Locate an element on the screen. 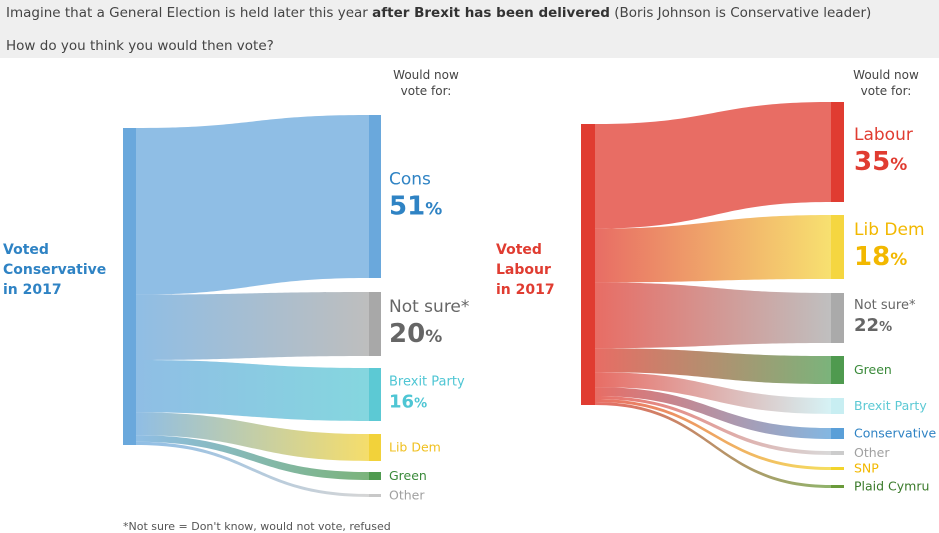 This screenshot has height=533, width=939. flow-conservative is located at coordinates (713, 413).